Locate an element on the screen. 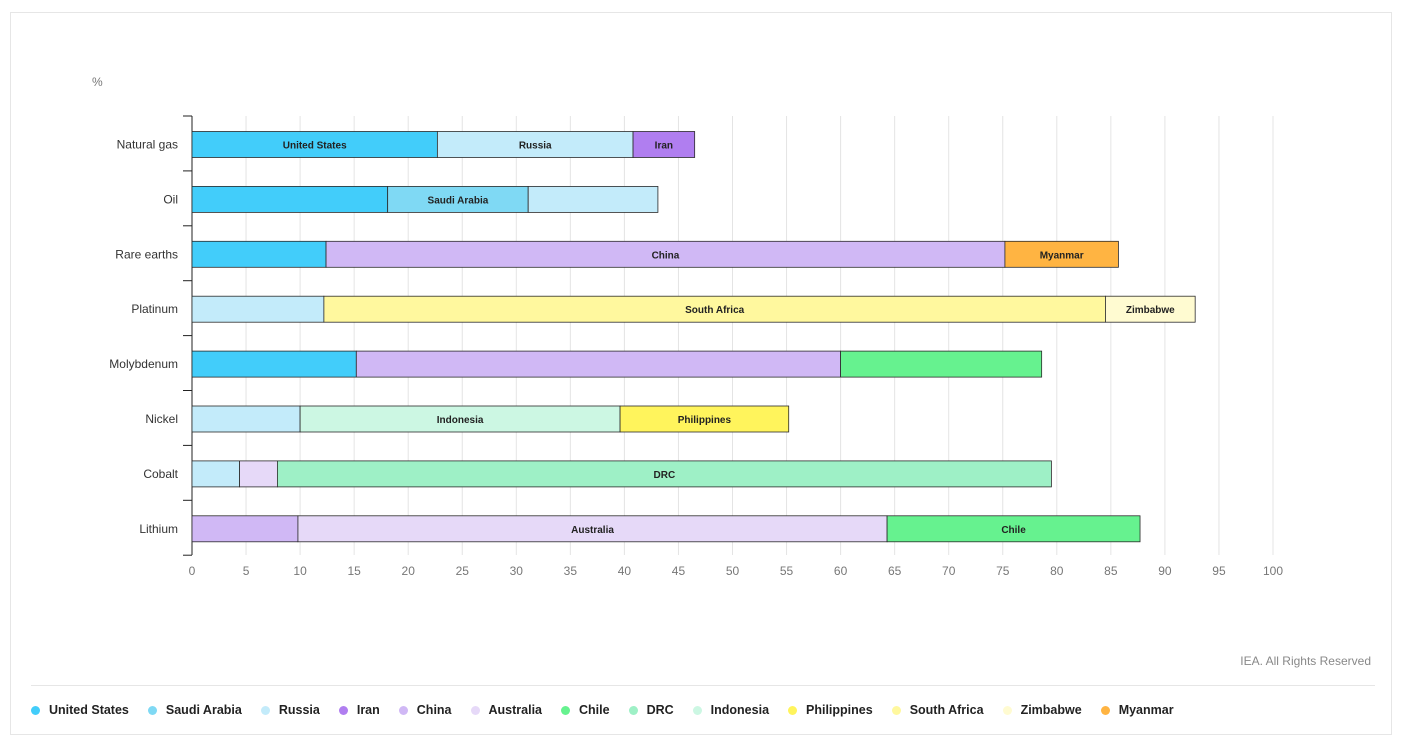  bar-segment-label: Philippines is located at coordinates (705, 420).